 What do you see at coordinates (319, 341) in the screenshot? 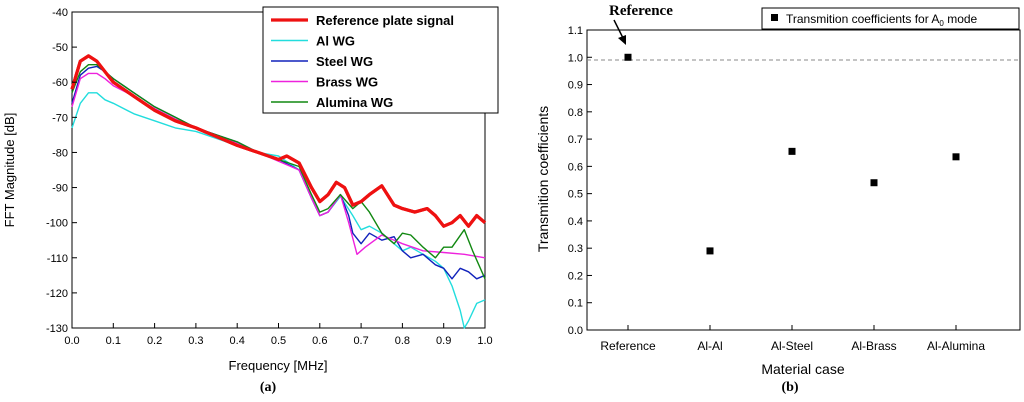
I see `chart-a-x-tick-label: 0.6` at bounding box center [319, 341].